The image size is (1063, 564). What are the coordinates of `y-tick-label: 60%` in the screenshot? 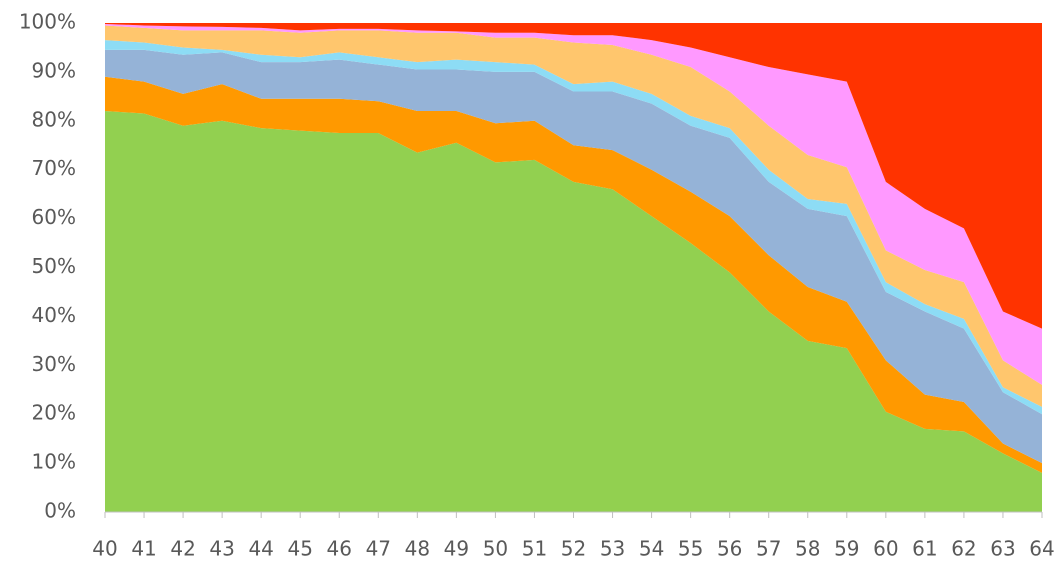 It's located at (54, 217).